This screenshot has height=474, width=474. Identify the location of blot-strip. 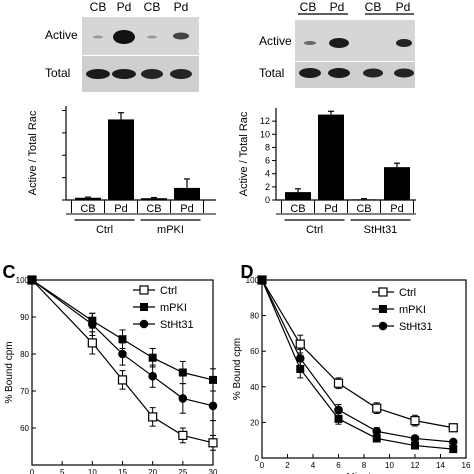
(355, 40).